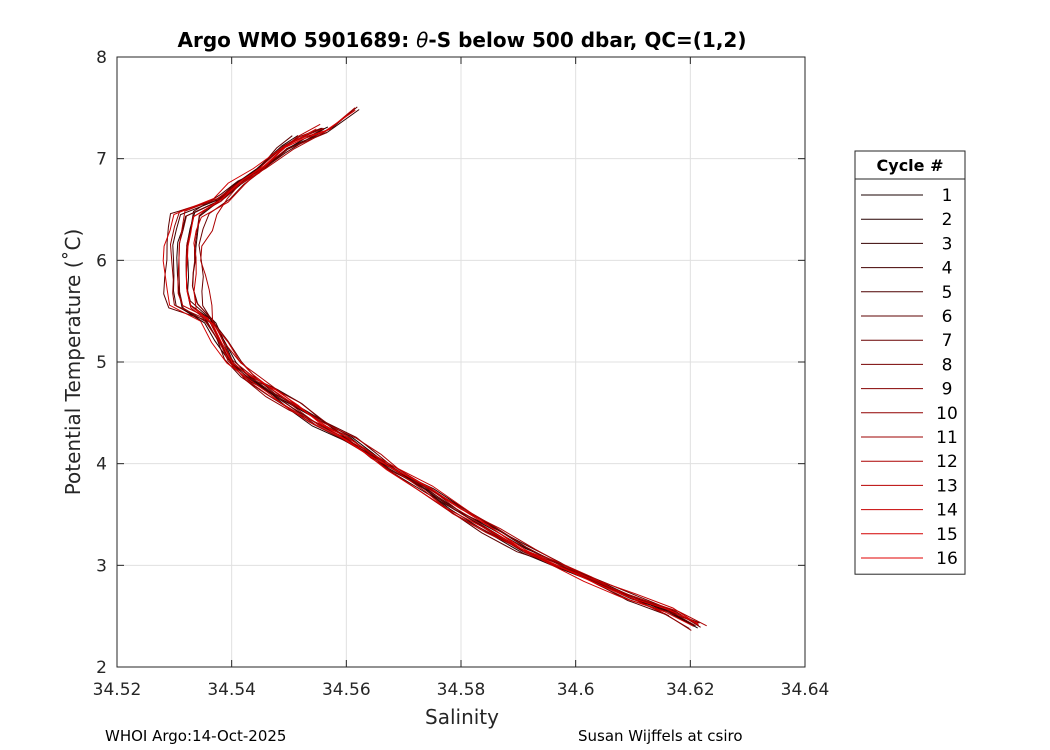 The width and height of the screenshot is (1050, 750). Describe the element at coordinates (947, 365) in the screenshot. I see `legend-label-8: 8` at that location.